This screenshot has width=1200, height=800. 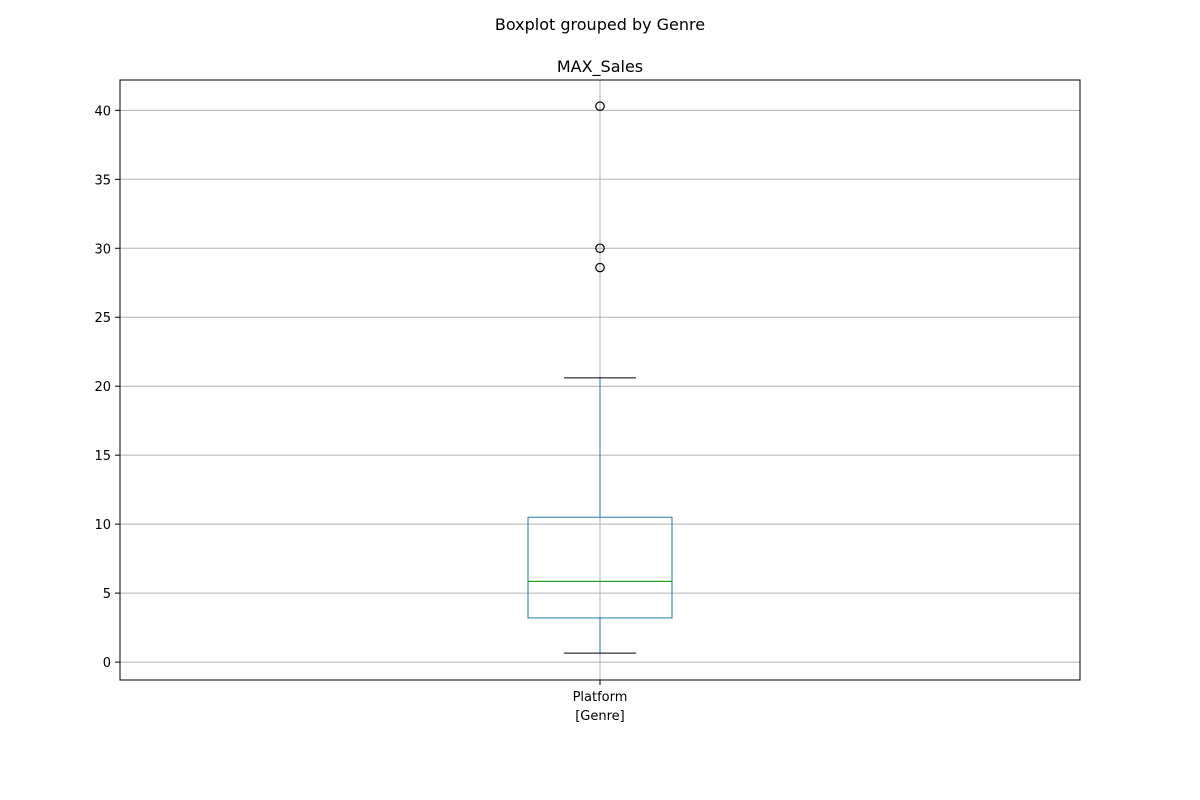 What do you see at coordinates (102, 456) in the screenshot?
I see `y-tick-label-15: 15` at bounding box center [102, 456].